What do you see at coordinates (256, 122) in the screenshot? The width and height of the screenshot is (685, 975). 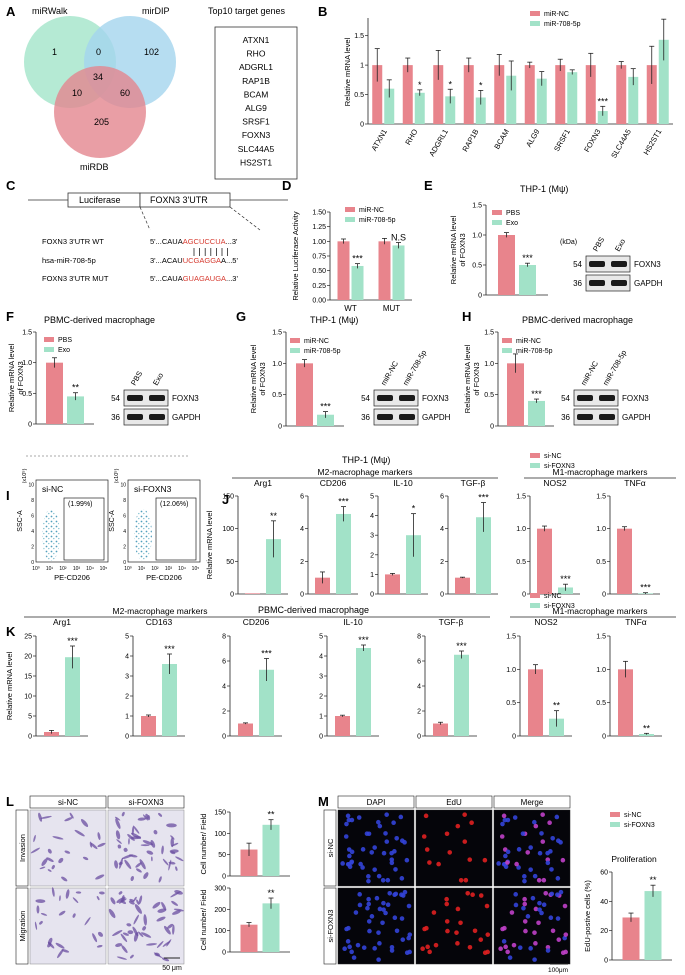 I see `gene-name: SRSF1` at bounding box center [256, 122].